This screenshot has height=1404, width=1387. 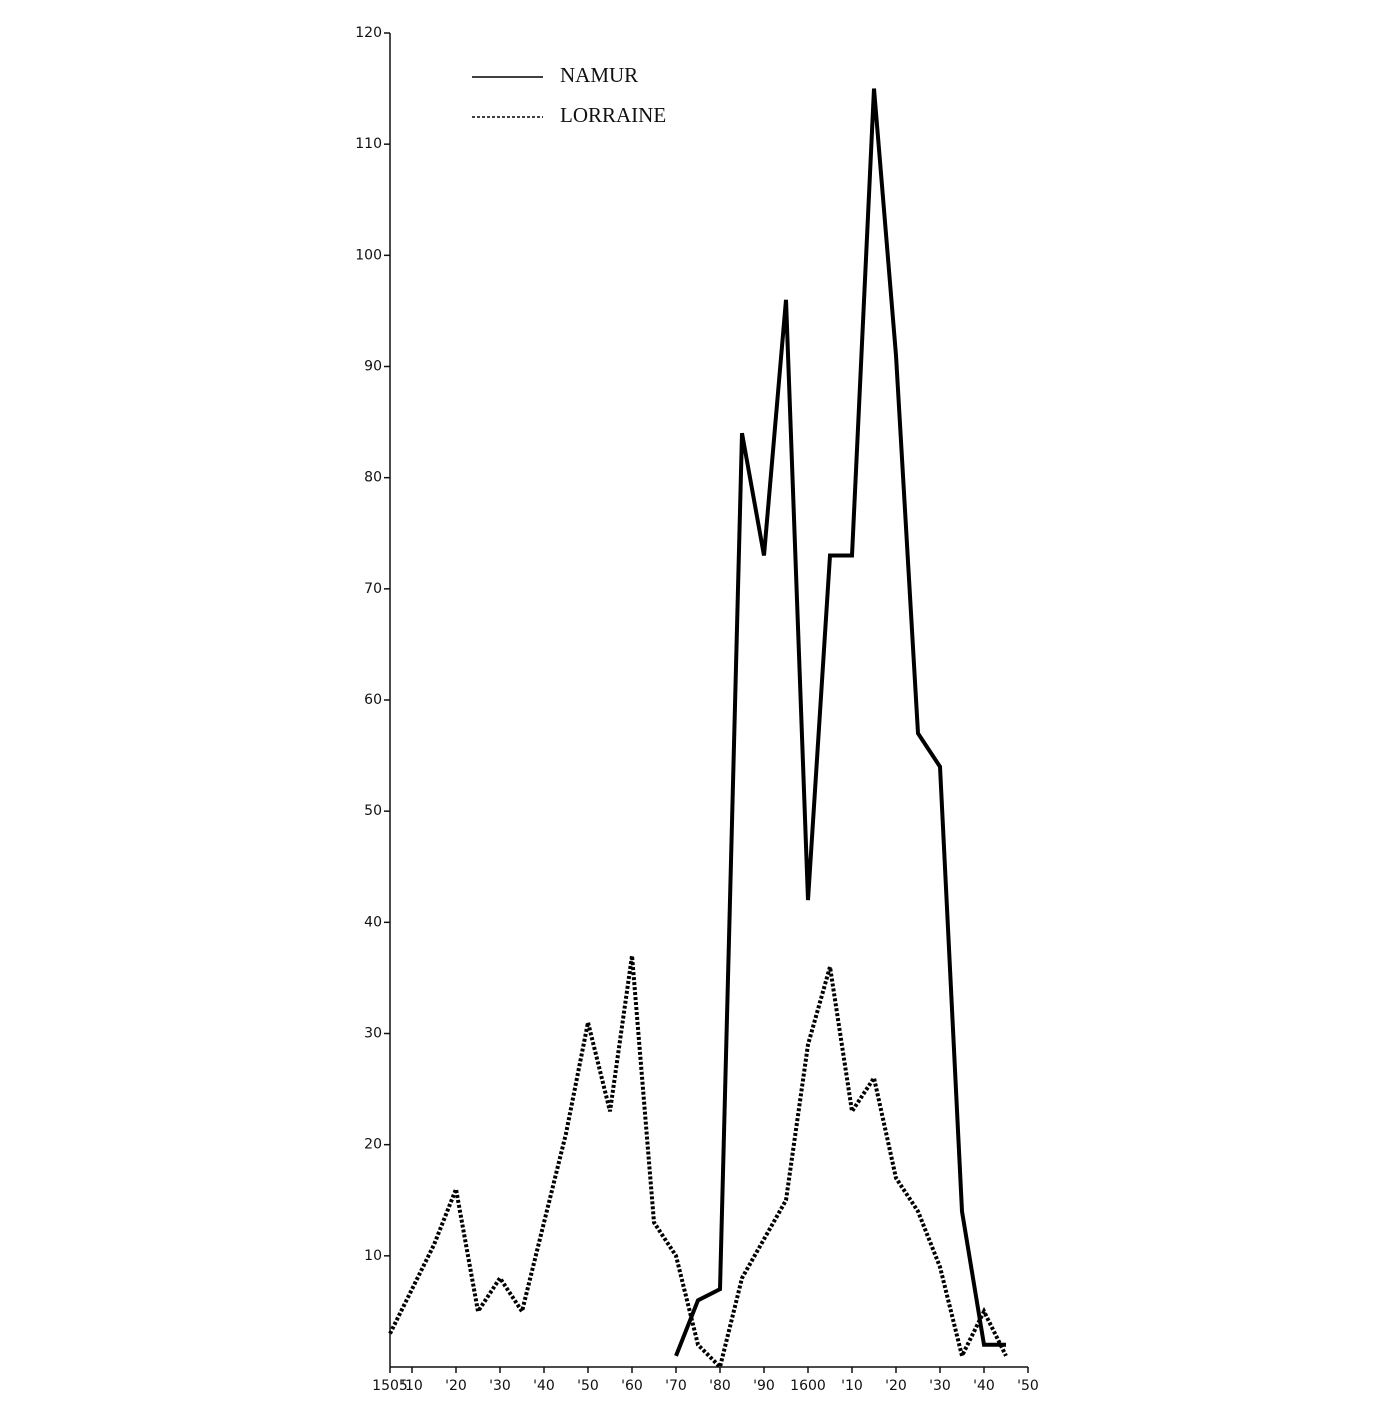 I want to click on y-tick-label: 30, so click(x=373, y=1034).